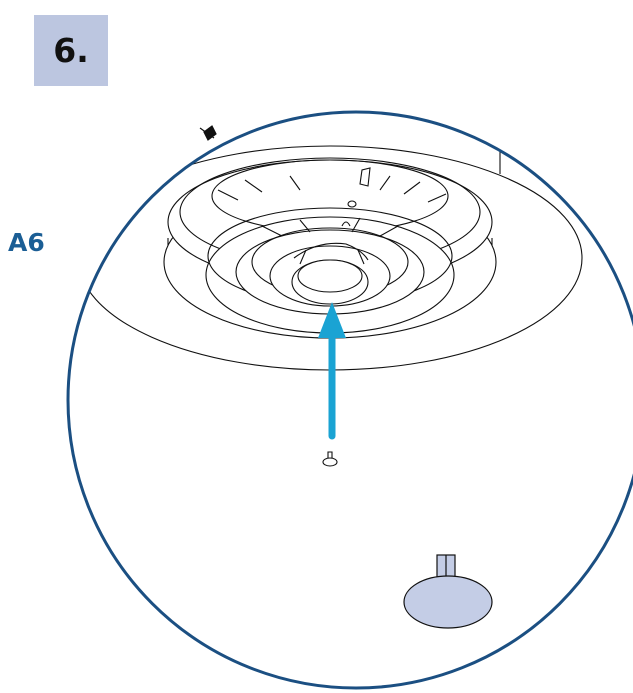  I want to click on step-number: 6., so click(71, 50).